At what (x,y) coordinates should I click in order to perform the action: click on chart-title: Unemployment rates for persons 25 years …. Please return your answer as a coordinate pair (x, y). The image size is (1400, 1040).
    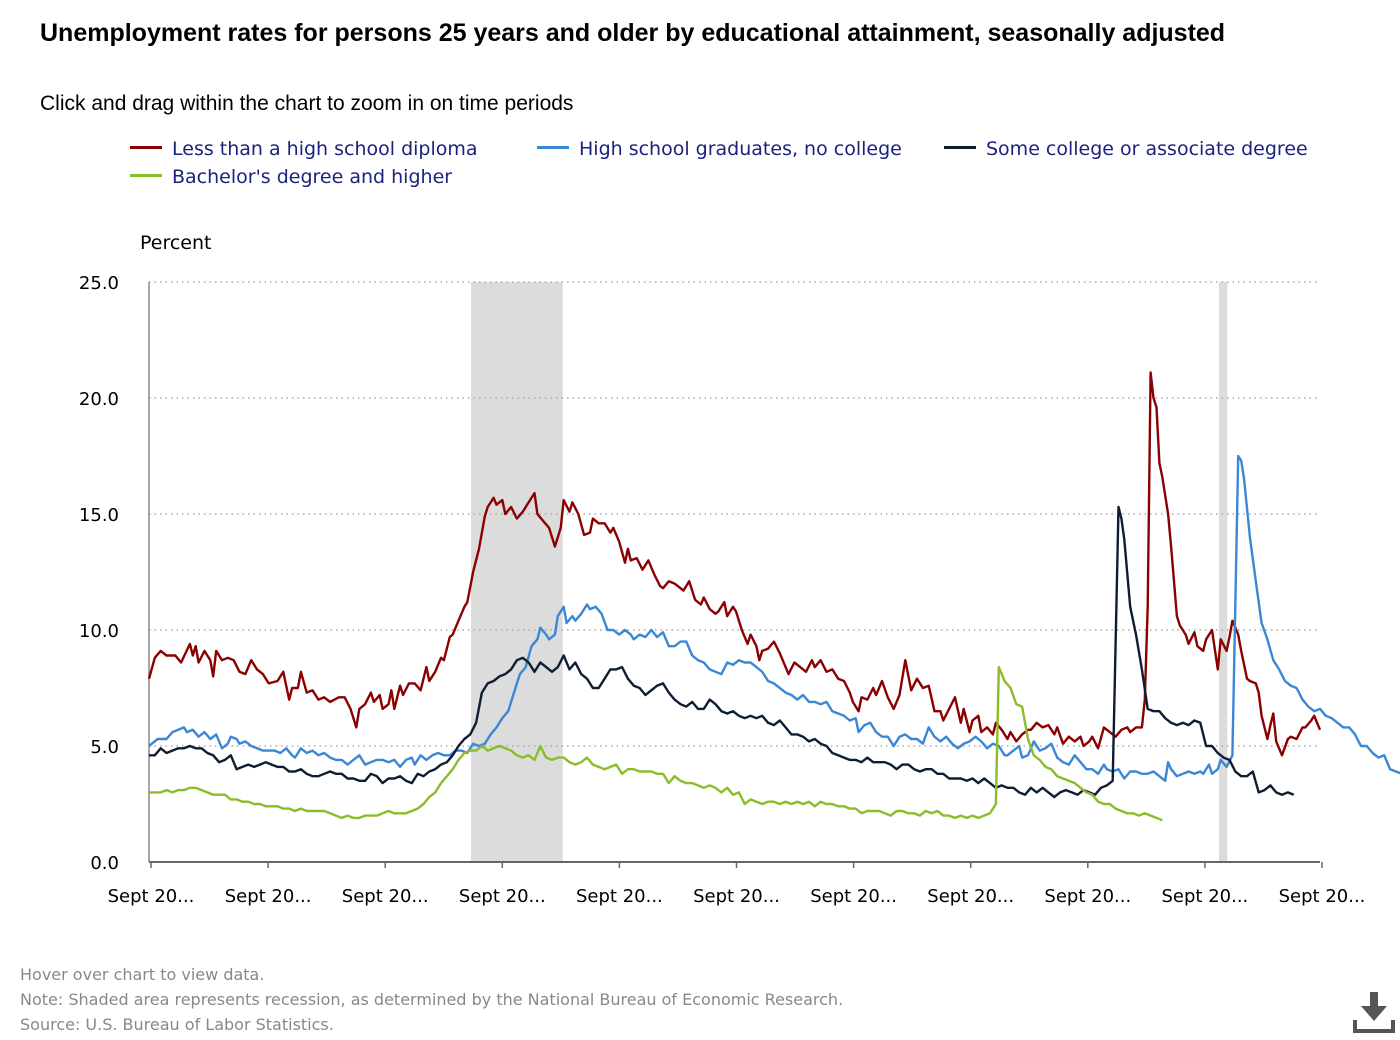
    Looking at the image, I should click on (633, 33).